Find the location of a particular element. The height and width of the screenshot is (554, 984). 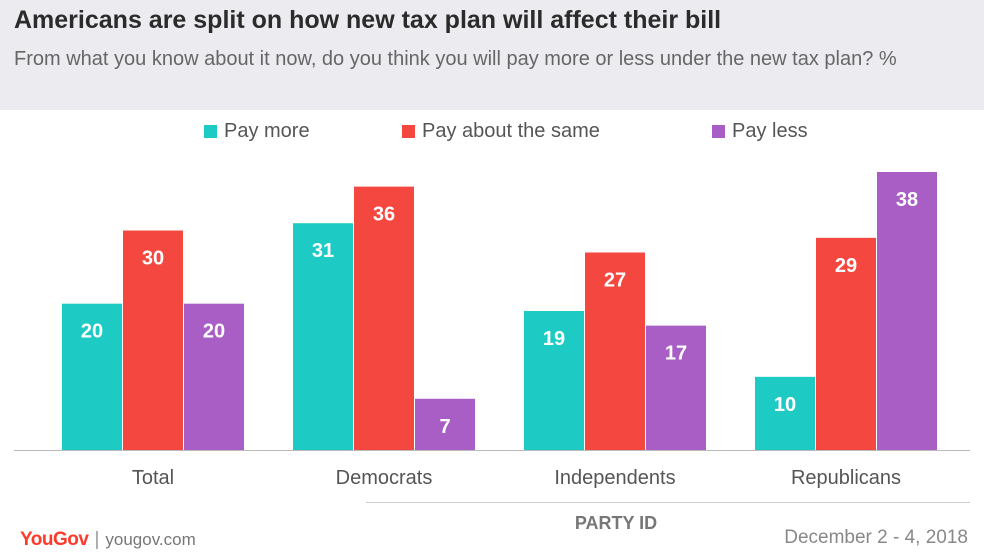

bar-total-pay-more is located at coordinates (92, 376).